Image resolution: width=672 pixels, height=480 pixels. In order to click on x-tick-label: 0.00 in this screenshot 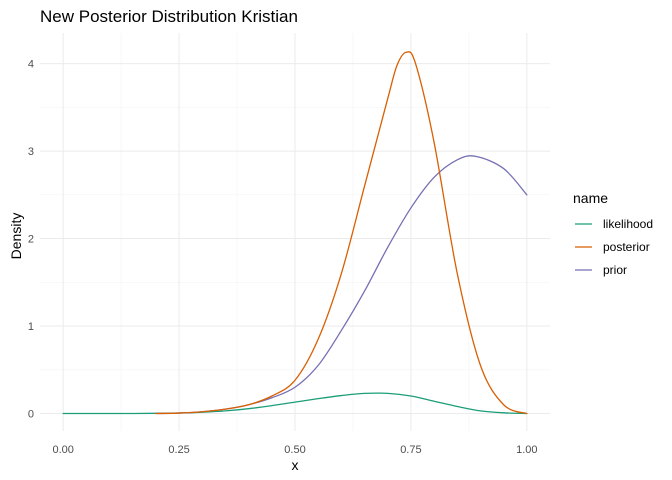, I will do `click(62, 450)`.